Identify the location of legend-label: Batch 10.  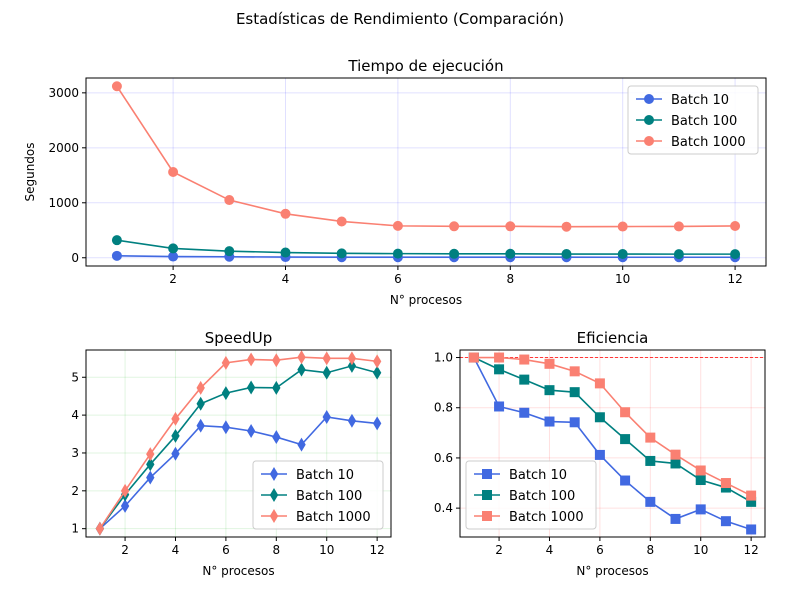
(325, 475).